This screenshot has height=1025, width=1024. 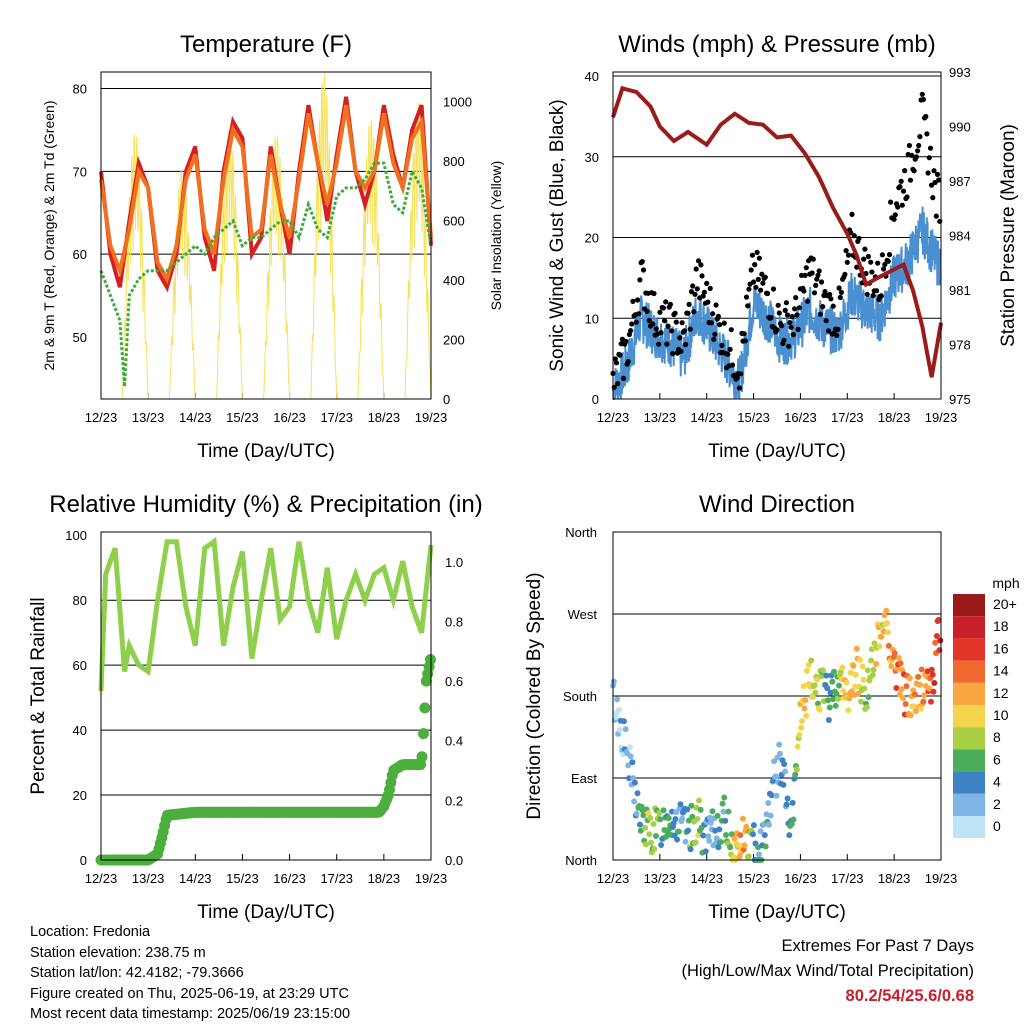 I want to click on panel0-frame, so click(x=266, y=235).